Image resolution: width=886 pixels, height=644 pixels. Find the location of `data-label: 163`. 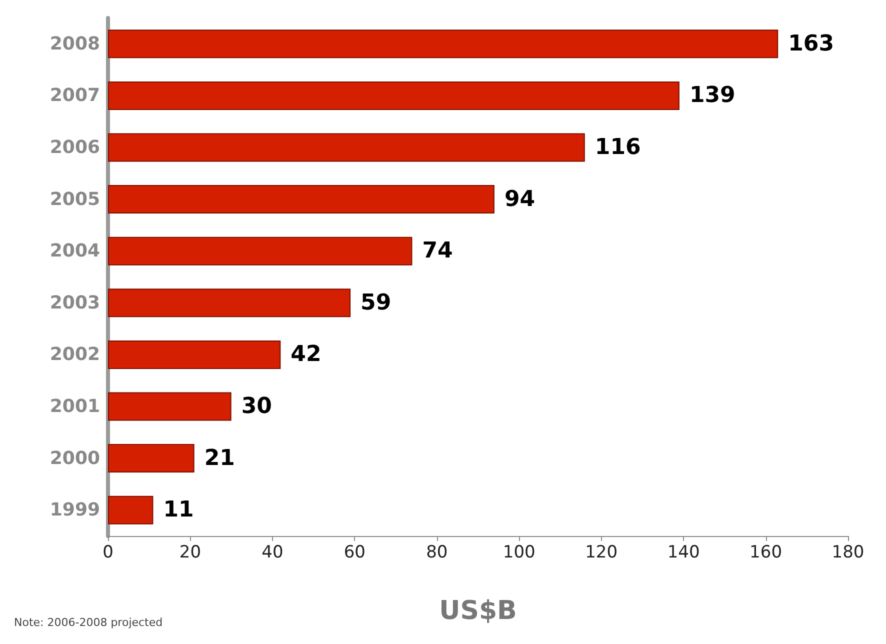

data-label: 163 is located at coordinates (811, 43).